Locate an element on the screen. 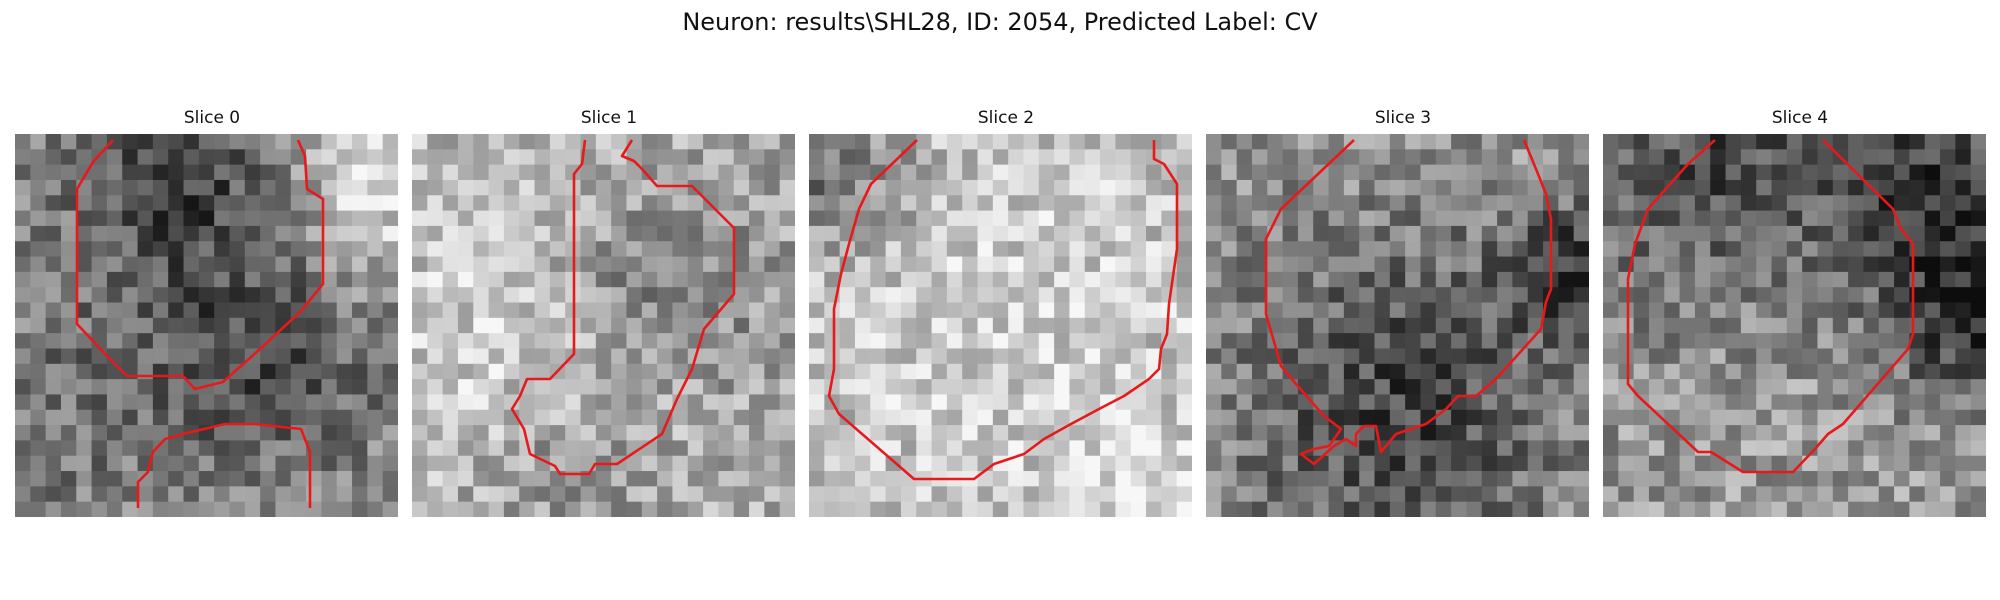 The width and height of the screenshot is (2000, 600). slice-0-pixels is located at coordinates (206, 325).